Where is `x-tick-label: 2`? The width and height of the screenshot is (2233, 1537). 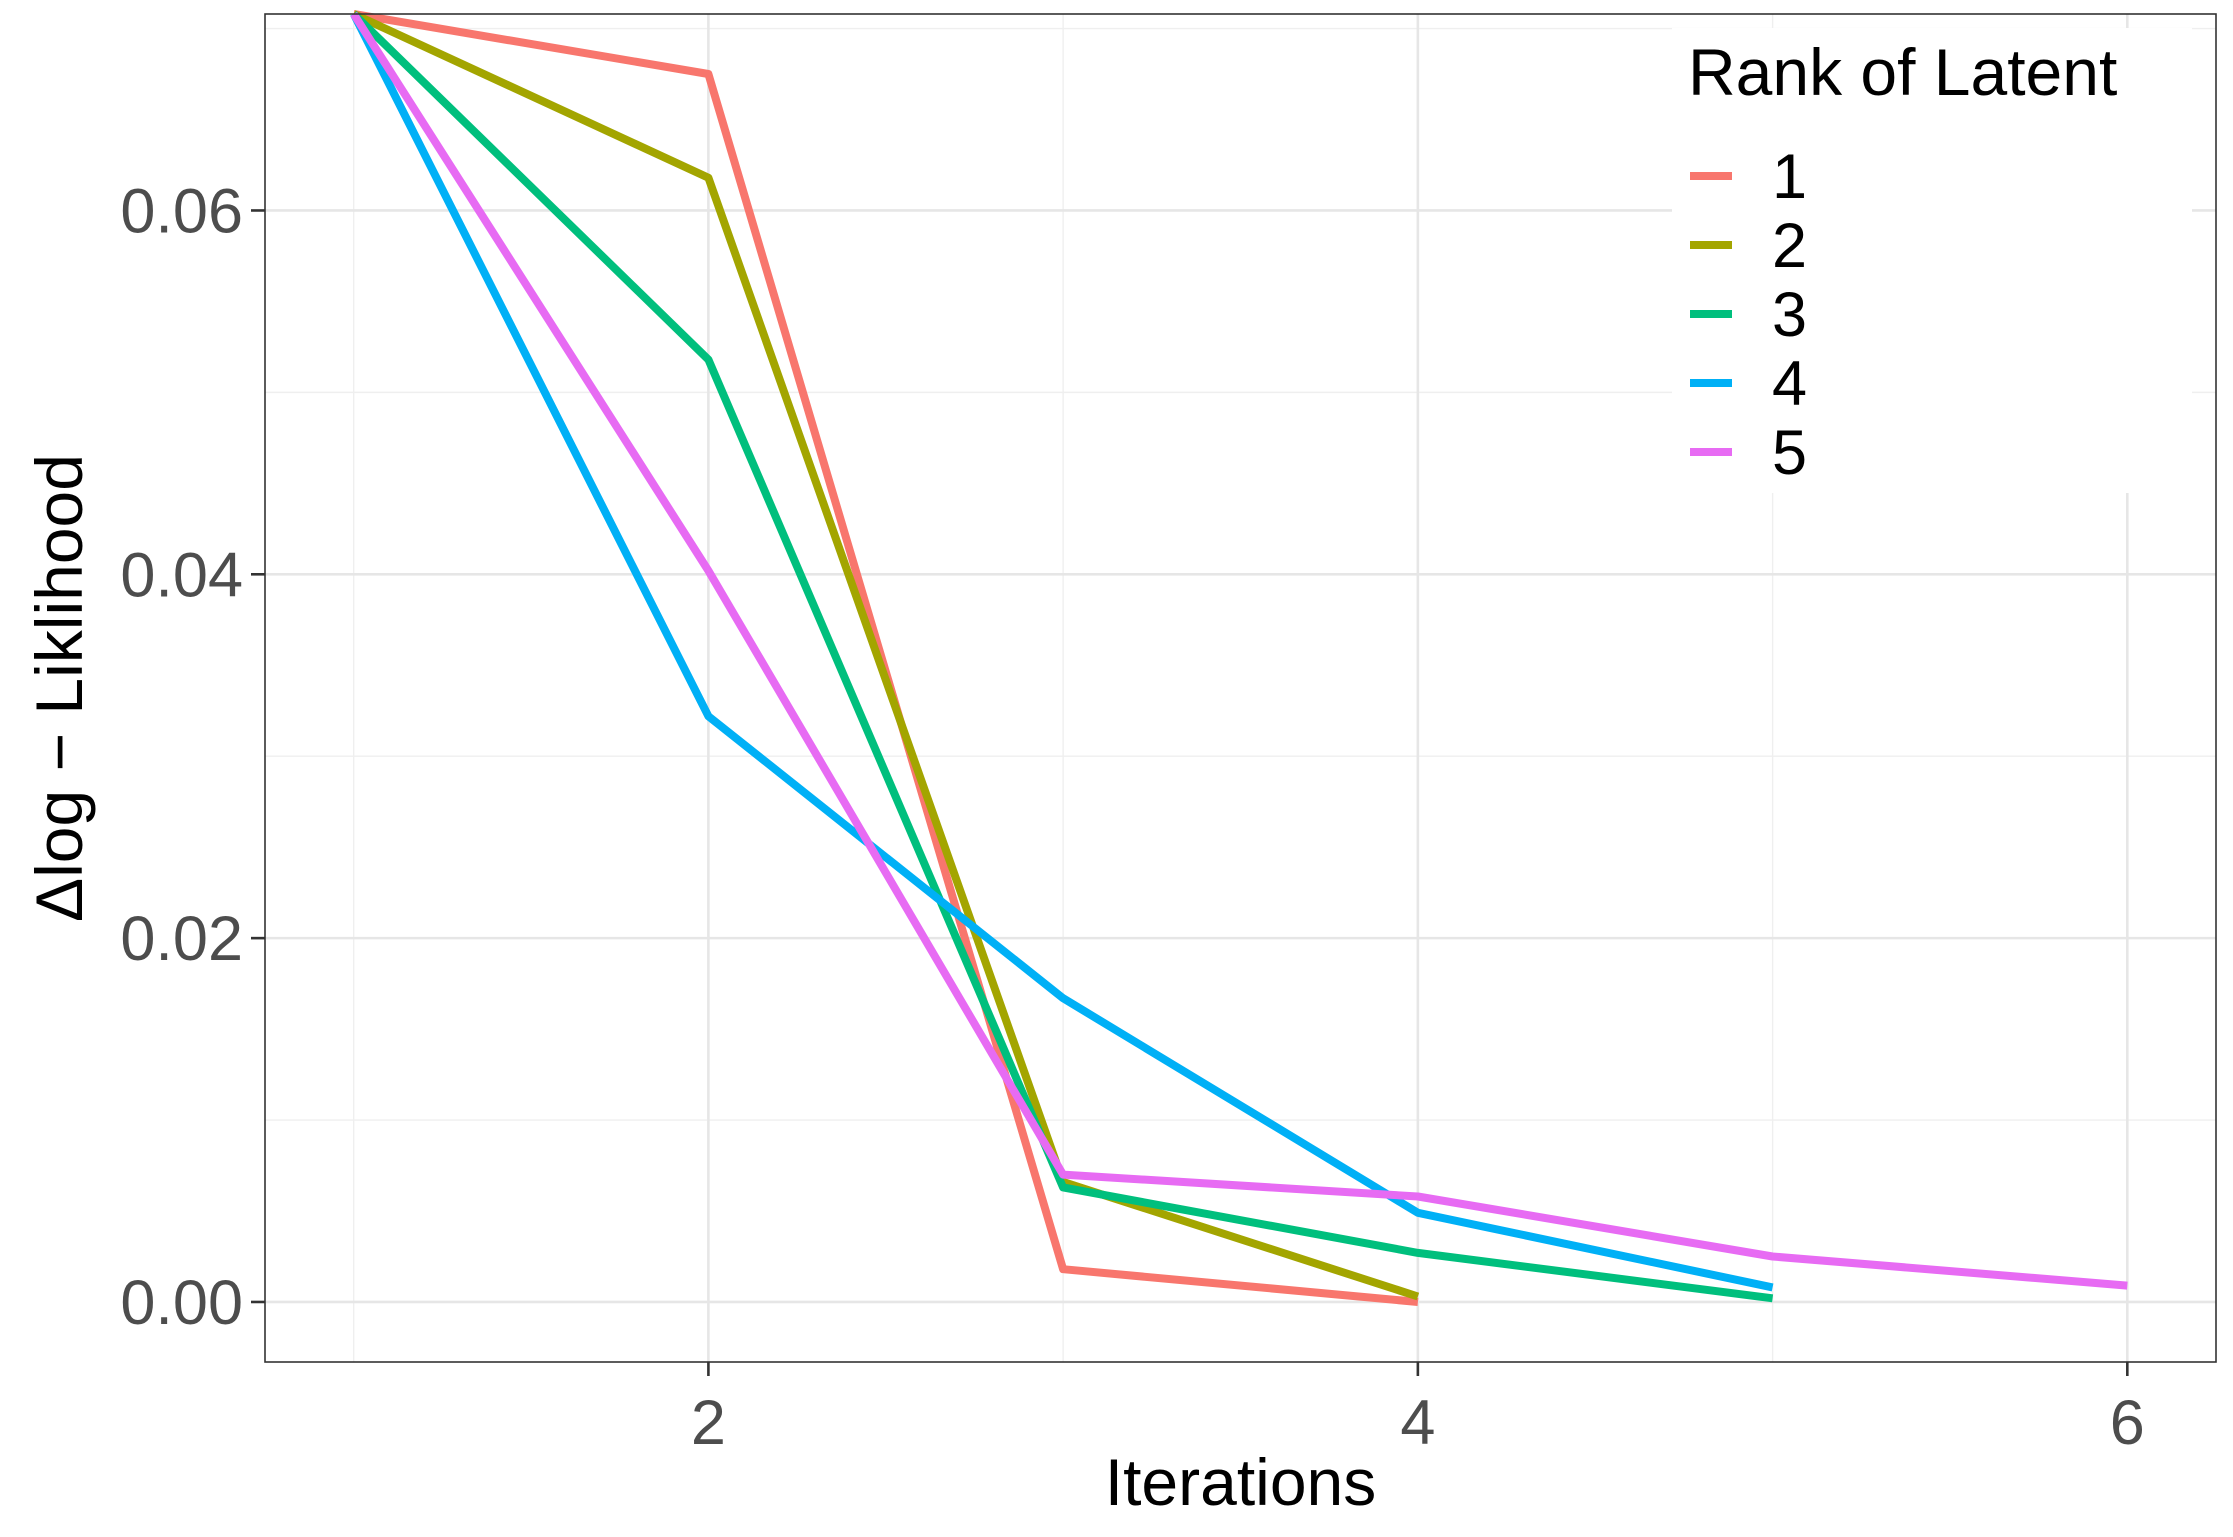 x-tick-label: 2 is located at coordinates (708, 1423).